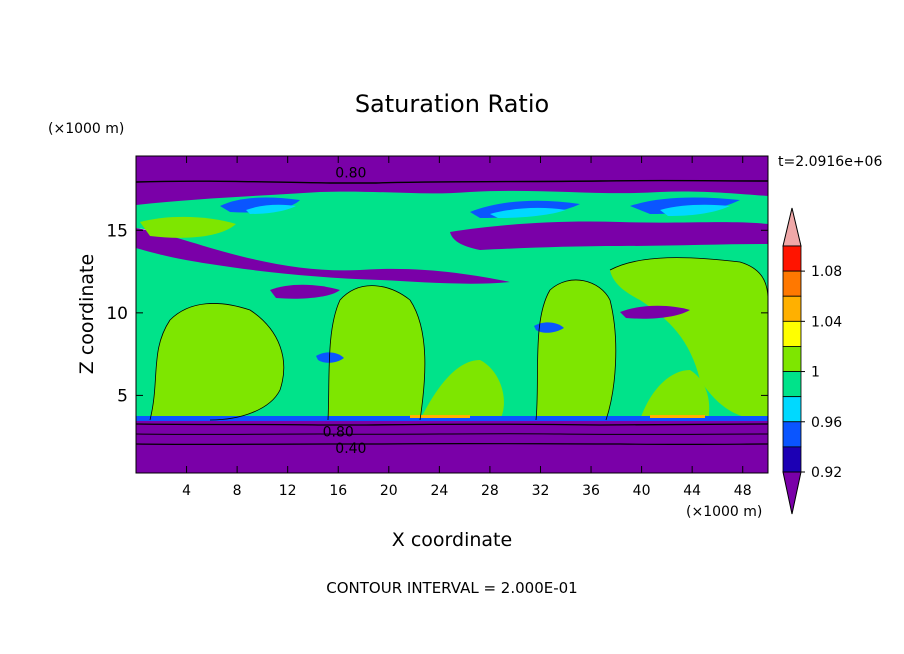  What do you see at coordinates (591, 491) in the screenshot?
I see `x-tick-label: 36` at bounding box center [591, 491].